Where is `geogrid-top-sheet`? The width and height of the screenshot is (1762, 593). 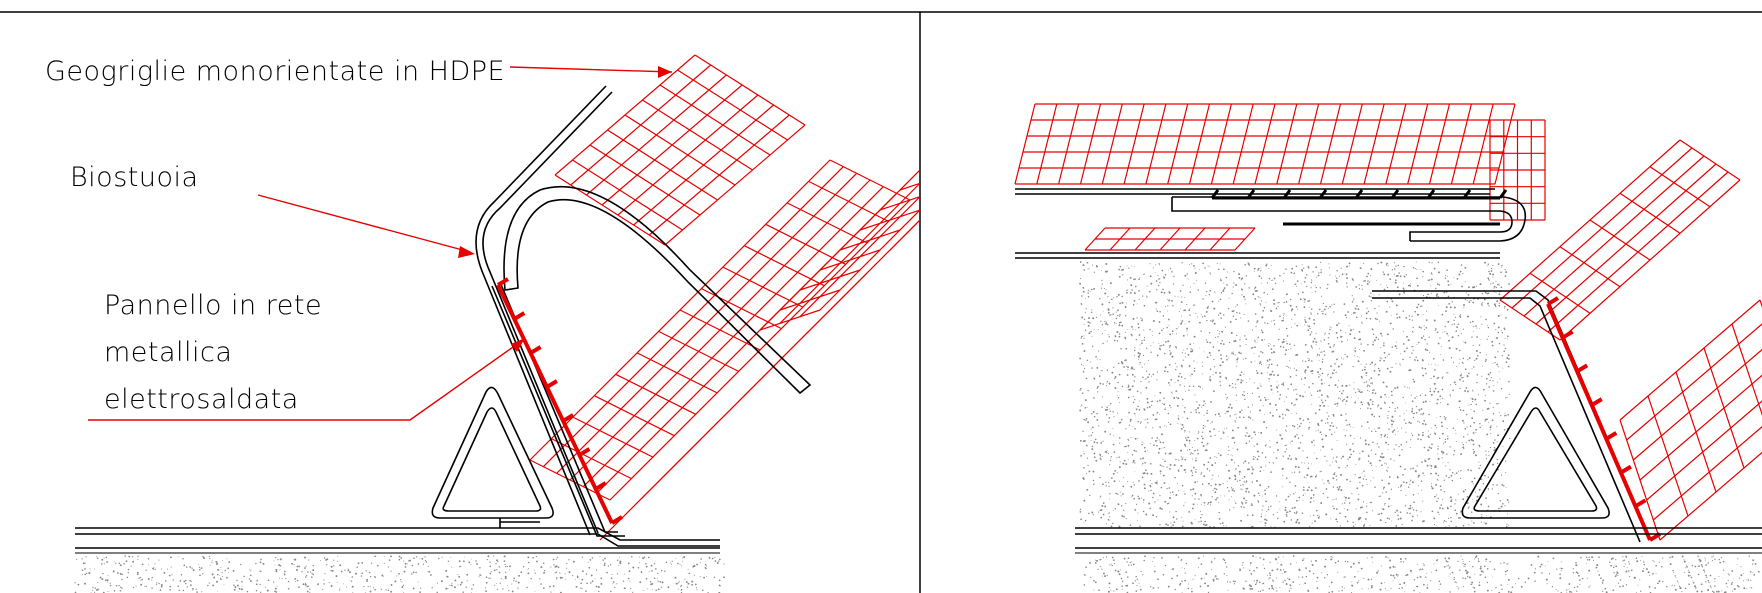 geogrid-top-sheet is located at coordinates (1280, 177).